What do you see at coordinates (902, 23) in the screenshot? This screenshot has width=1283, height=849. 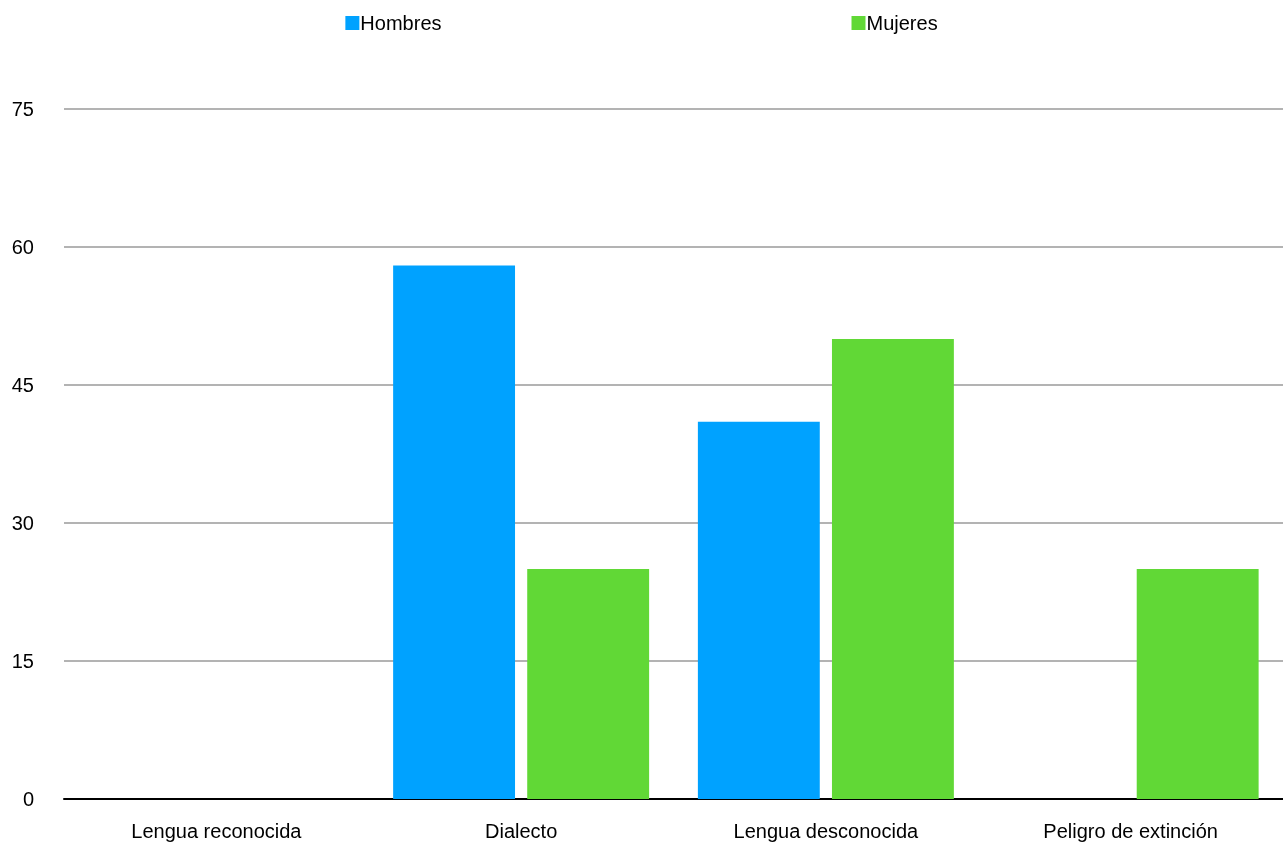 I see `legend-label: Mujeres` at bounding box center [902, 23].